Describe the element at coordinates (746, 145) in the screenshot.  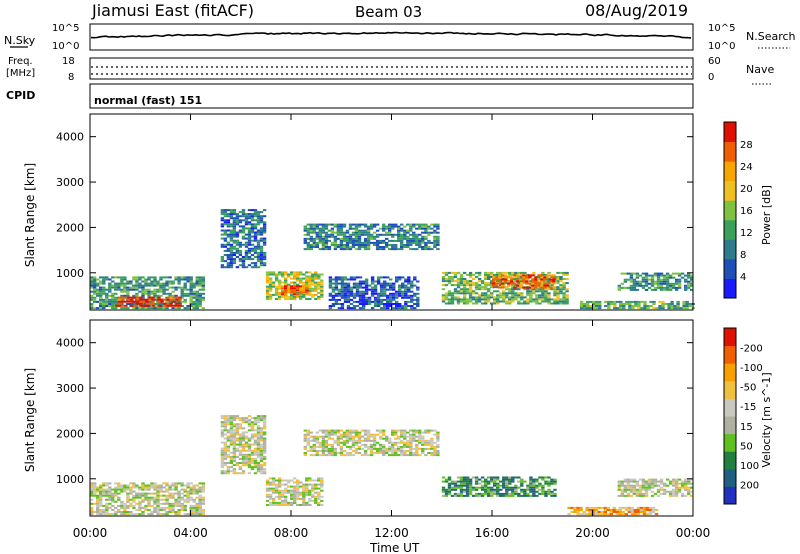
I see `colorbar-tick-label: 28` at that location.